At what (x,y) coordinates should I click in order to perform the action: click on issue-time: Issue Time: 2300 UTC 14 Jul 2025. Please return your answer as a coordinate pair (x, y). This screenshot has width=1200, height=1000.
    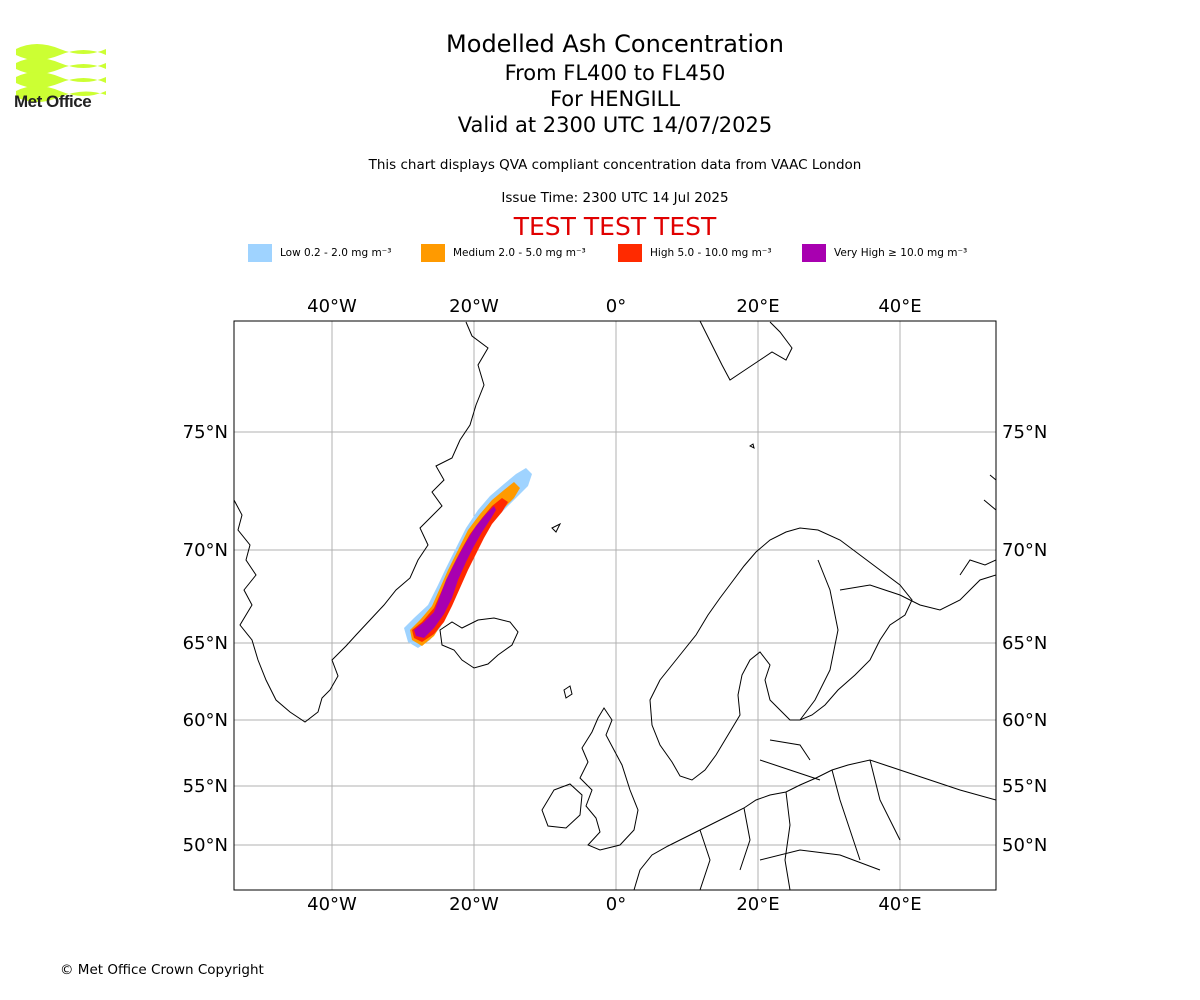
    Looking at the image, I should click on (615, 198).